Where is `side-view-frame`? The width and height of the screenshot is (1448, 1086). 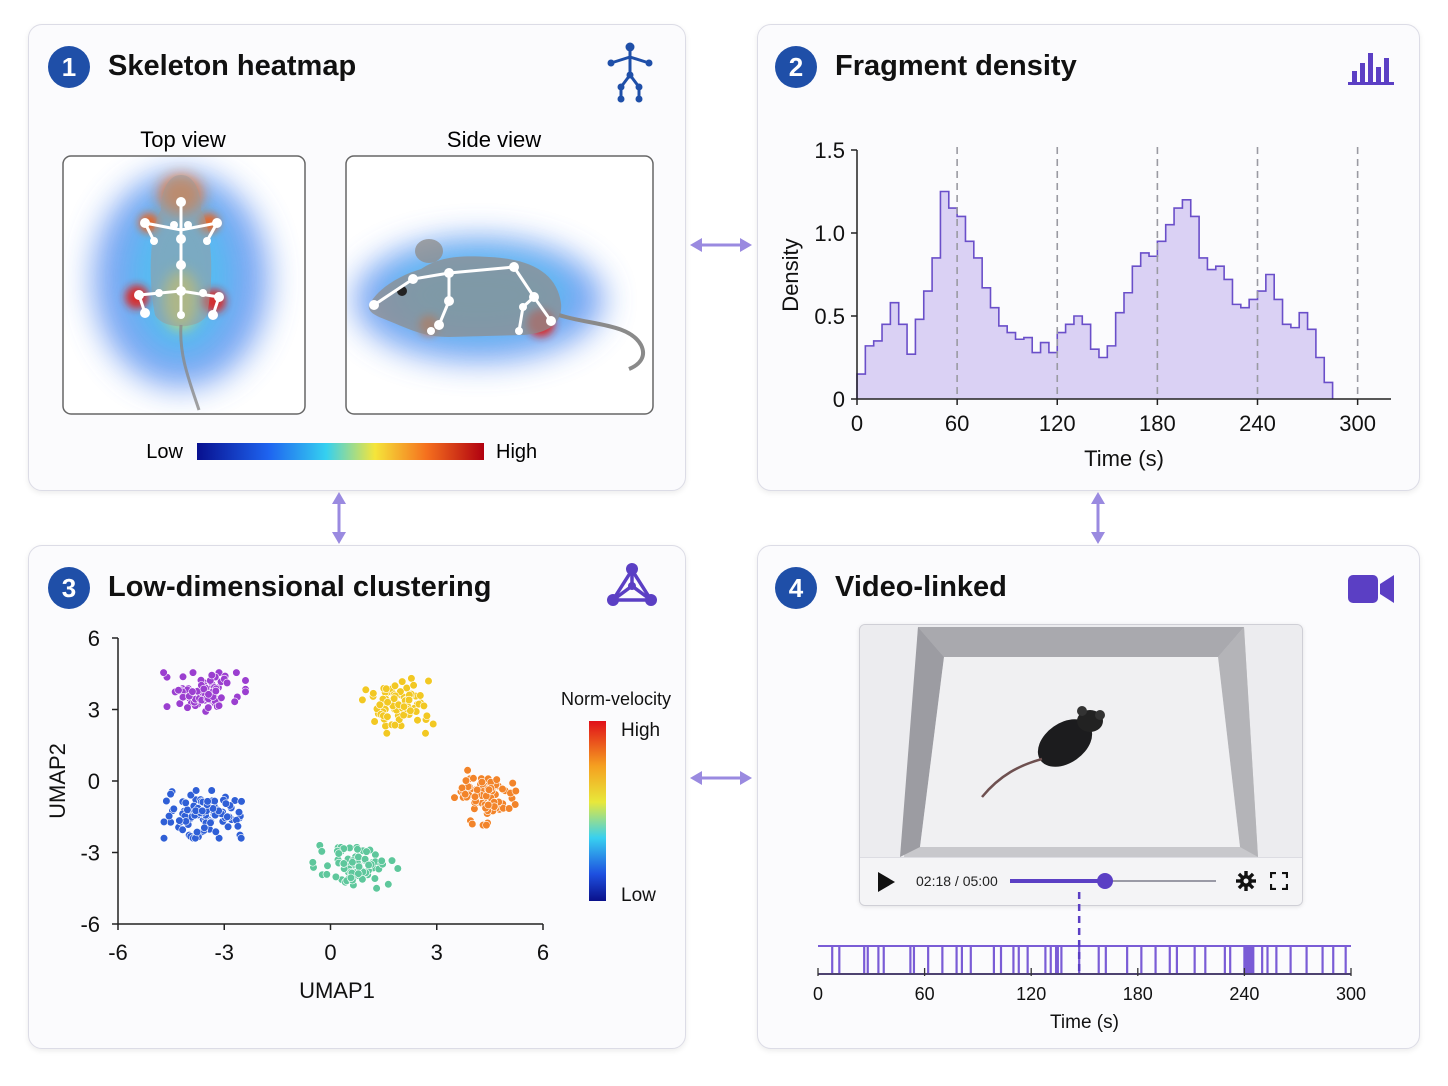
side-view-frame is located at coordinates (499, 285).